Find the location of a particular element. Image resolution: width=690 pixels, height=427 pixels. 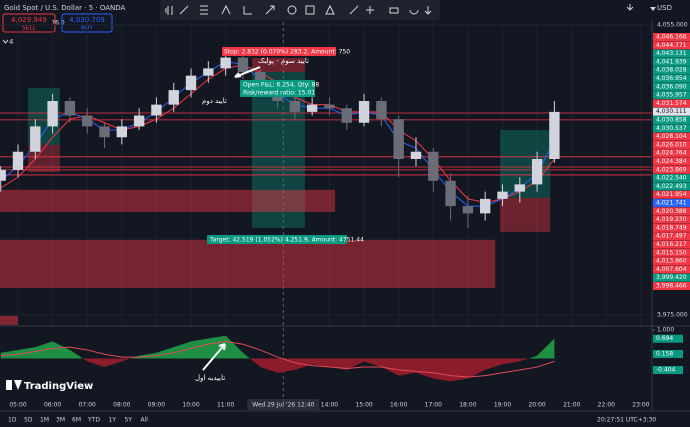

stop-label-bg is located at coordinates (279, 51).